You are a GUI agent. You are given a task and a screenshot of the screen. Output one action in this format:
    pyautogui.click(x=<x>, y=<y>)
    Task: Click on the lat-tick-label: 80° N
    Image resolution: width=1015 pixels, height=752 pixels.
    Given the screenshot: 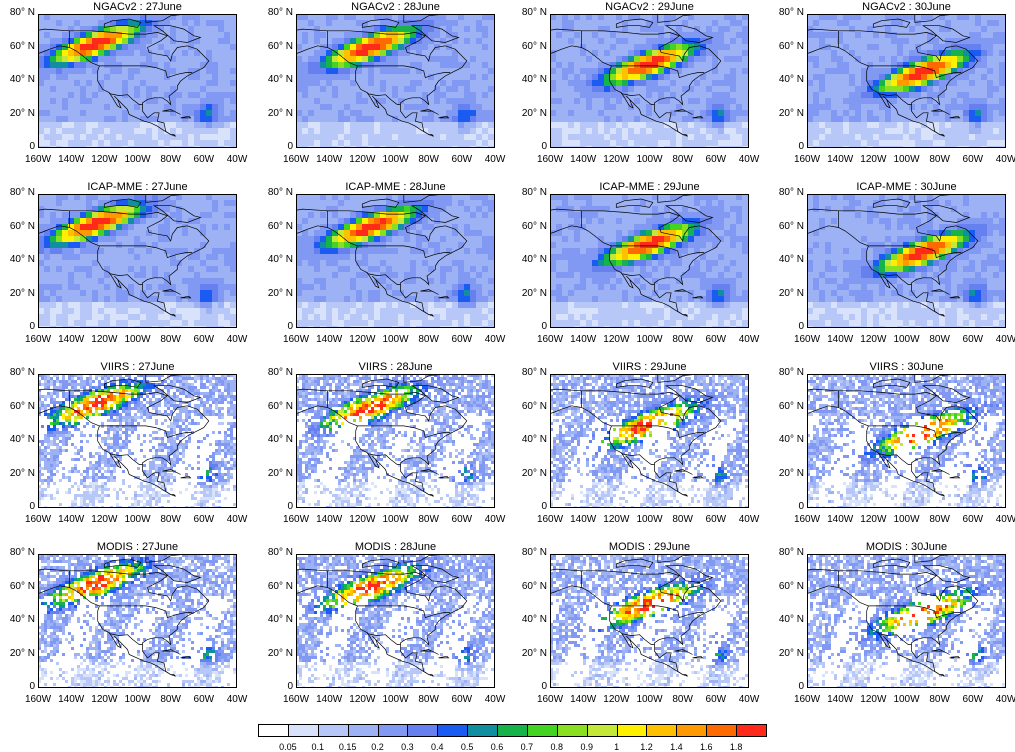 What is the action you would take?
    pyautogui.click(x=22, y=12)
    